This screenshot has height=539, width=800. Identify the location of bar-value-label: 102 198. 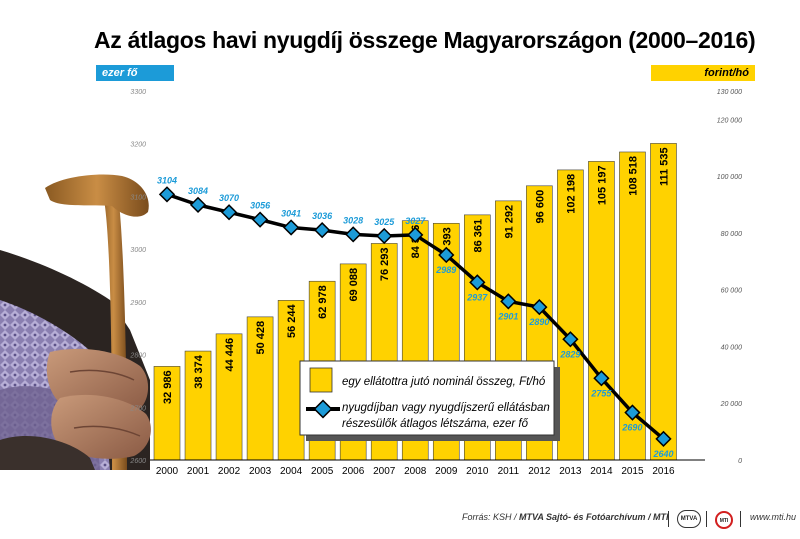
(571, 194).